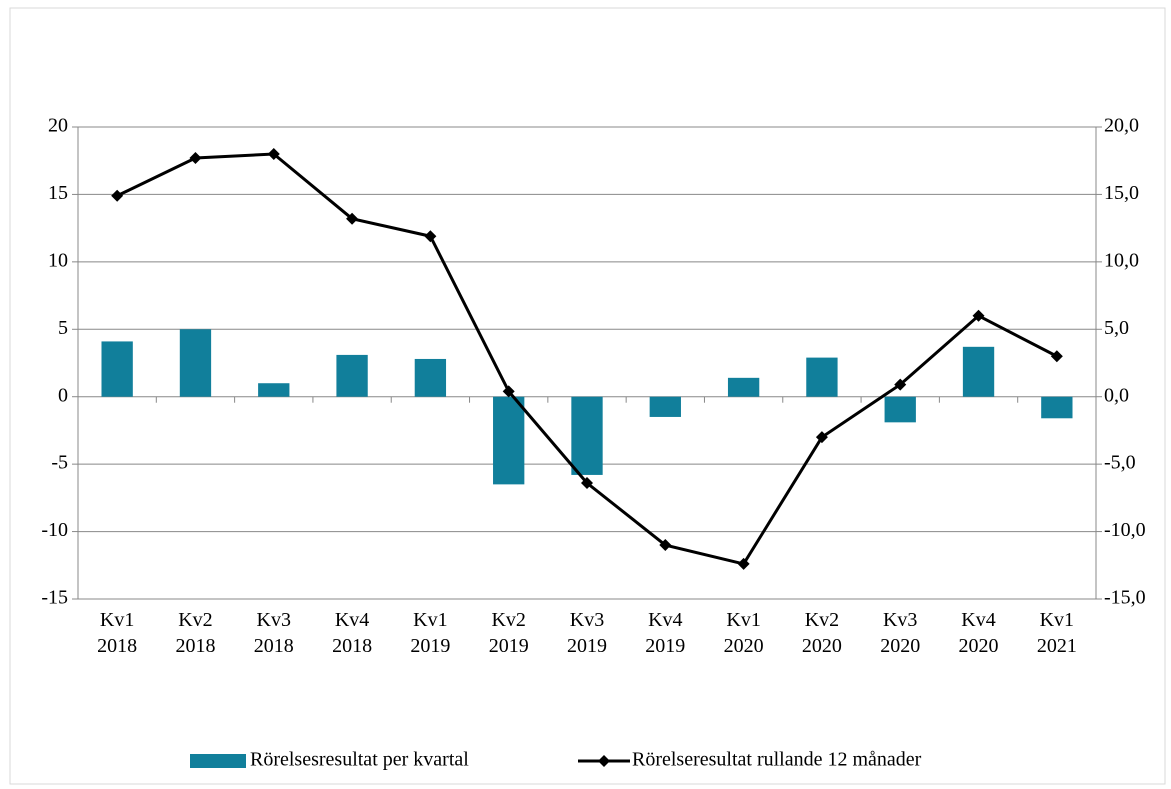  I want to click on x-tick-label: Kv1 2021, so click(1056, 633).